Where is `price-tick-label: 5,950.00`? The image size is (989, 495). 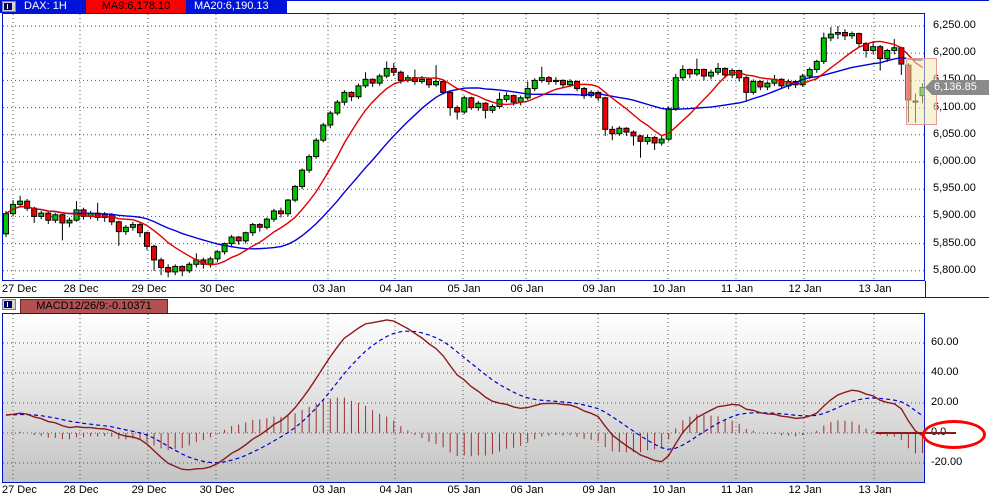 price-tick-label: 5,950.00 is located at coordinates (954, 188).